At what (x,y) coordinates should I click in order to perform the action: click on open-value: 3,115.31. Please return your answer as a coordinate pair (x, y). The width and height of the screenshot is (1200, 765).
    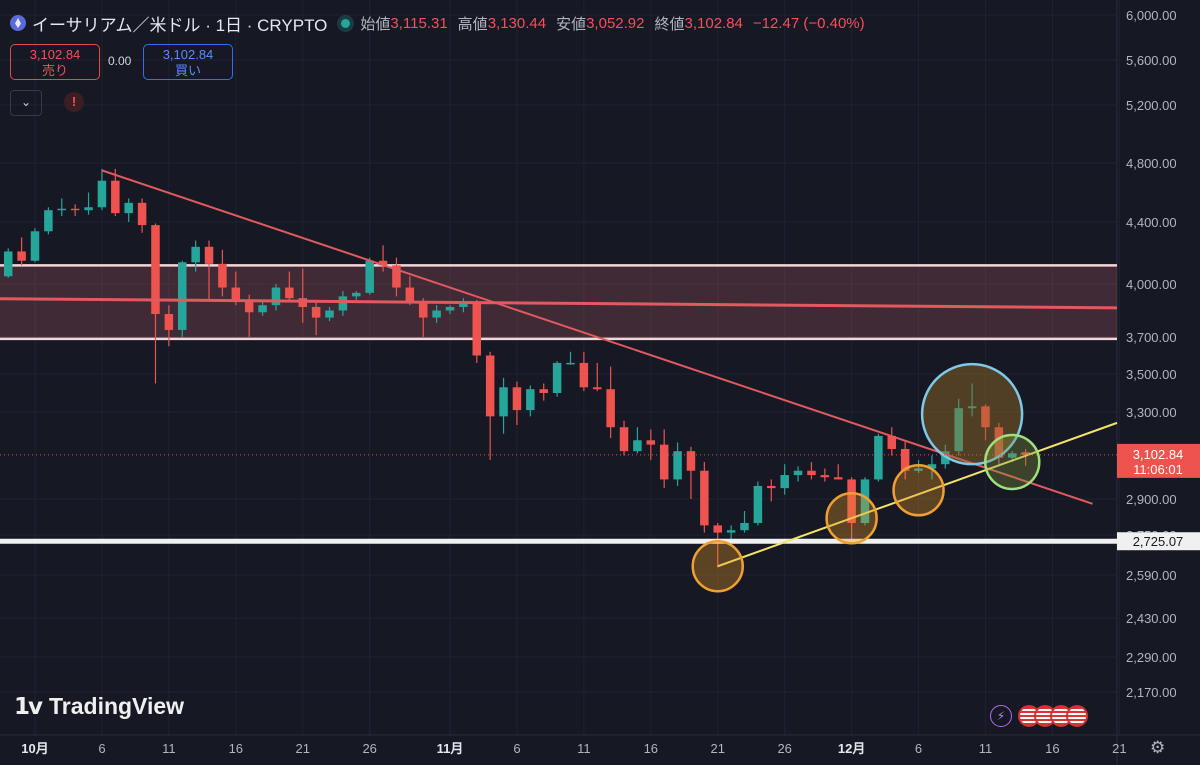
    Looking at the image, I should click on (419, 23).